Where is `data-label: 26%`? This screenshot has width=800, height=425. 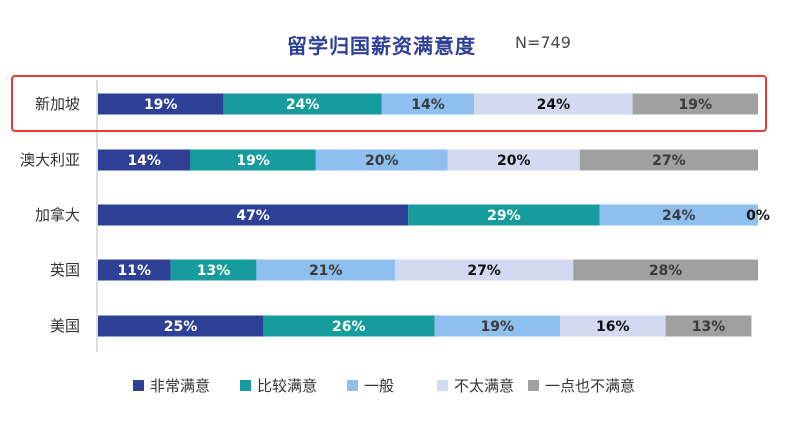
data-label: 26% is located at coordinates (349, 327).